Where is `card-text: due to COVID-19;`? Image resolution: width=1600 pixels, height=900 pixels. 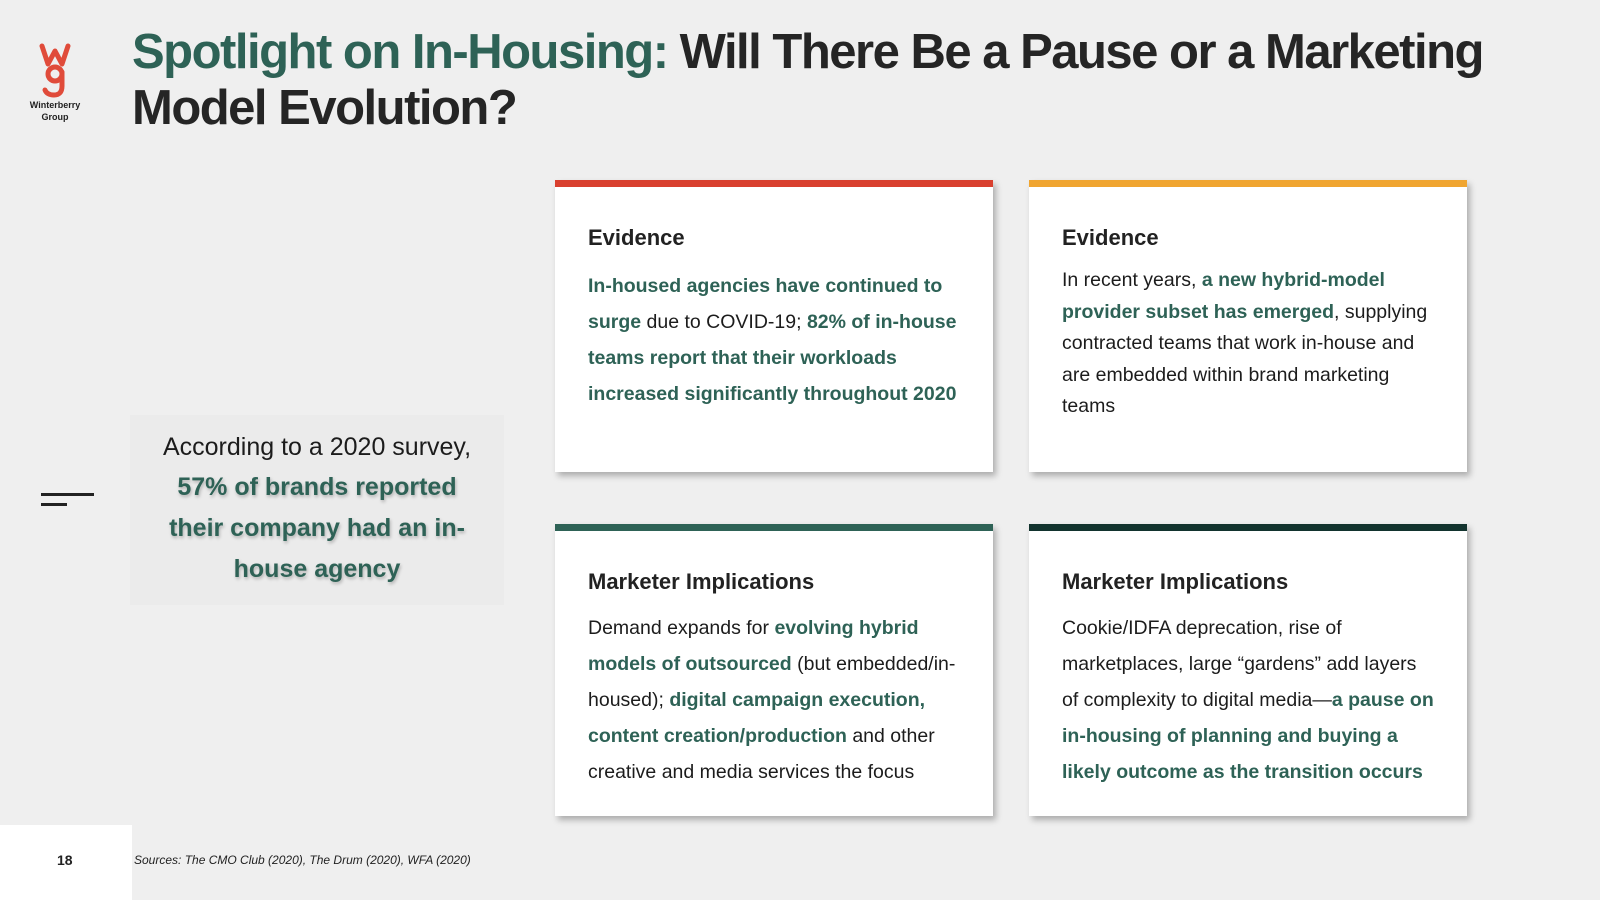 card-text: due to COVID-19; is located at coordinates (724, 322).